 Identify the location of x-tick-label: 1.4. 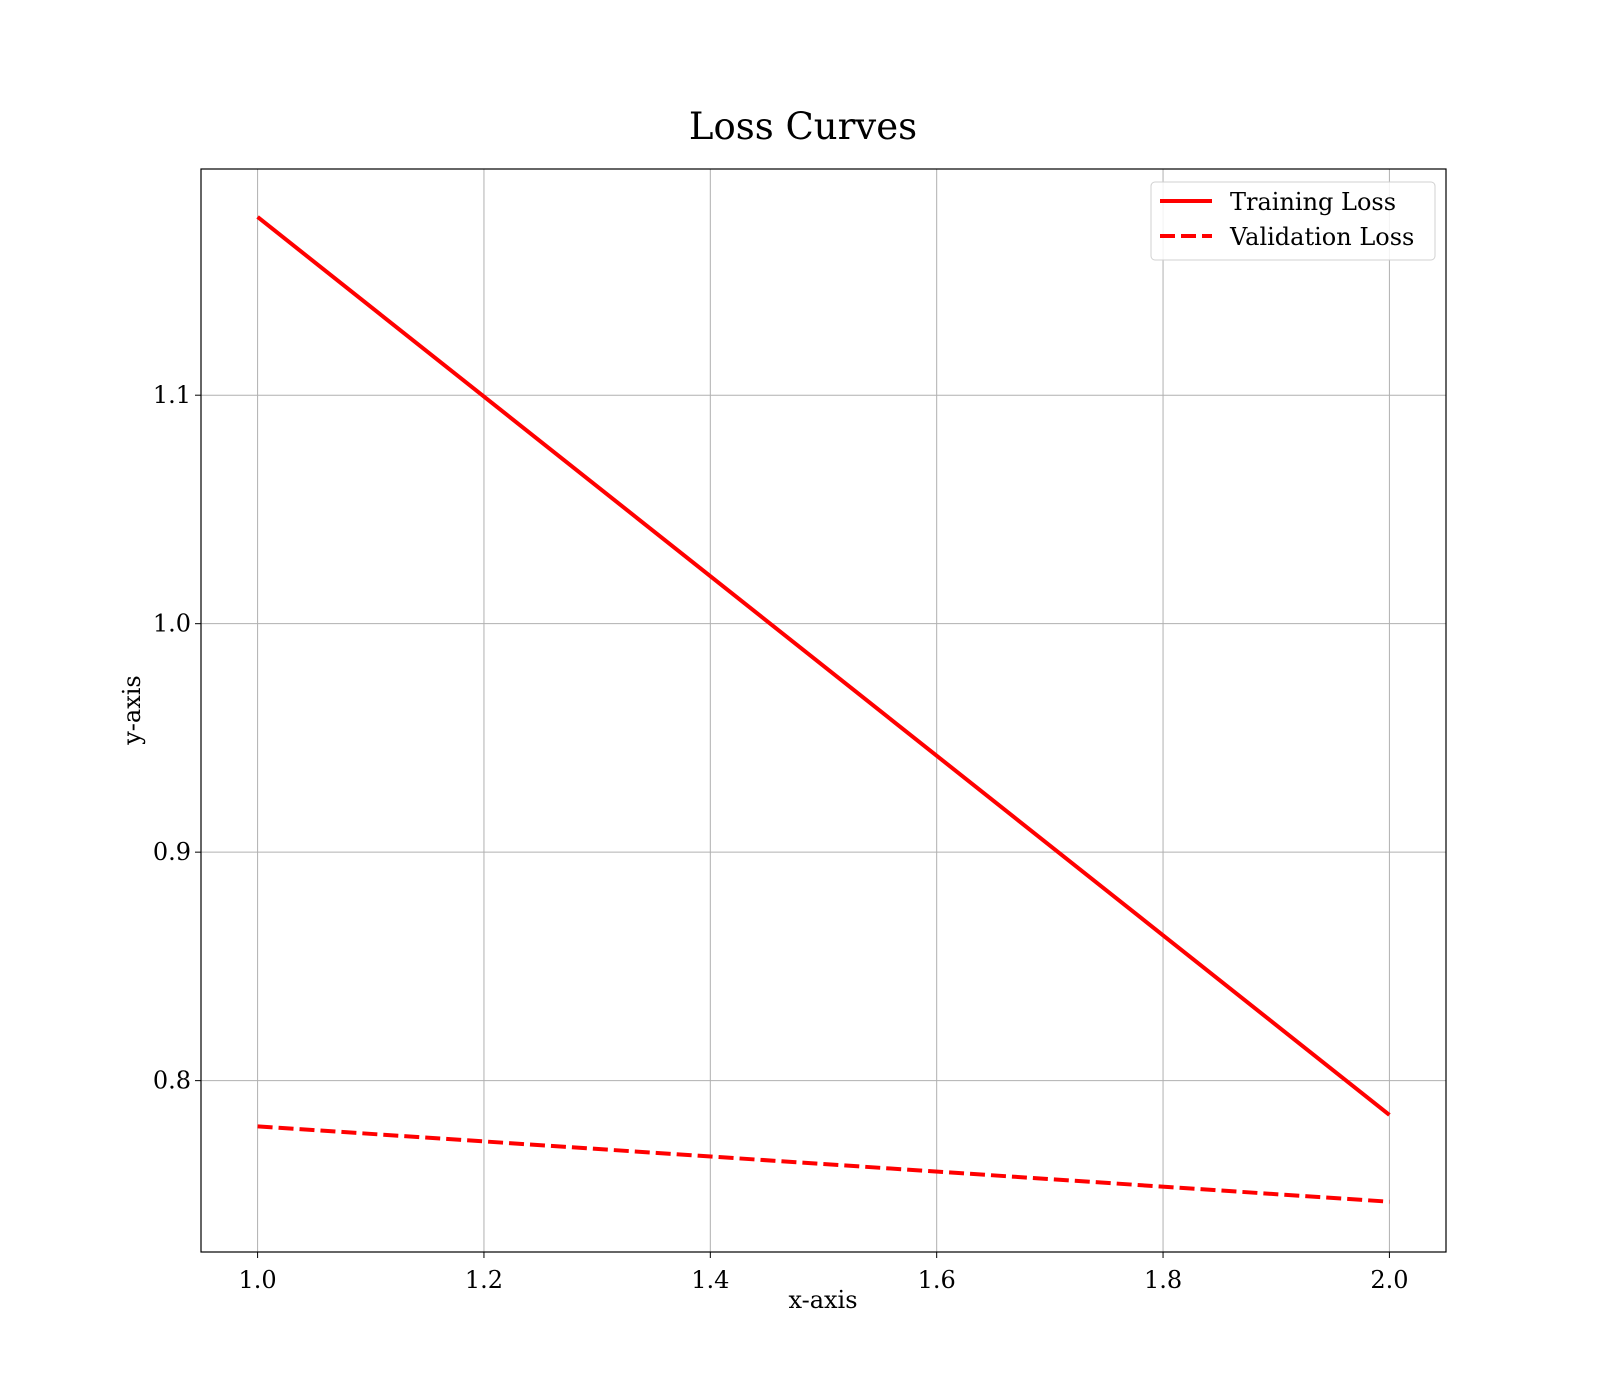
(710, 1280).